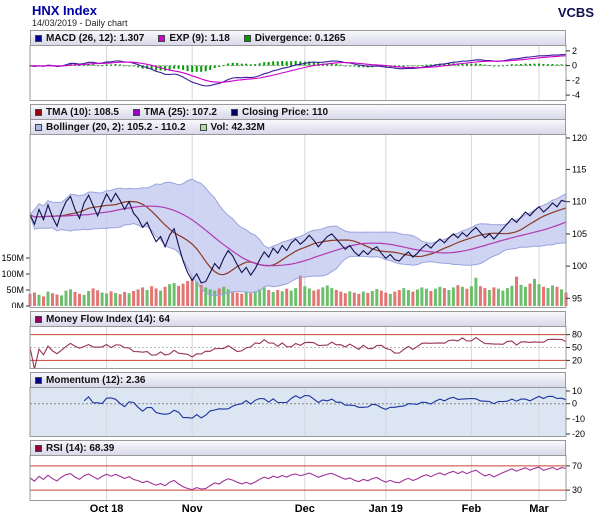  I want to click on svg-text: 150M, so click(12, 258).